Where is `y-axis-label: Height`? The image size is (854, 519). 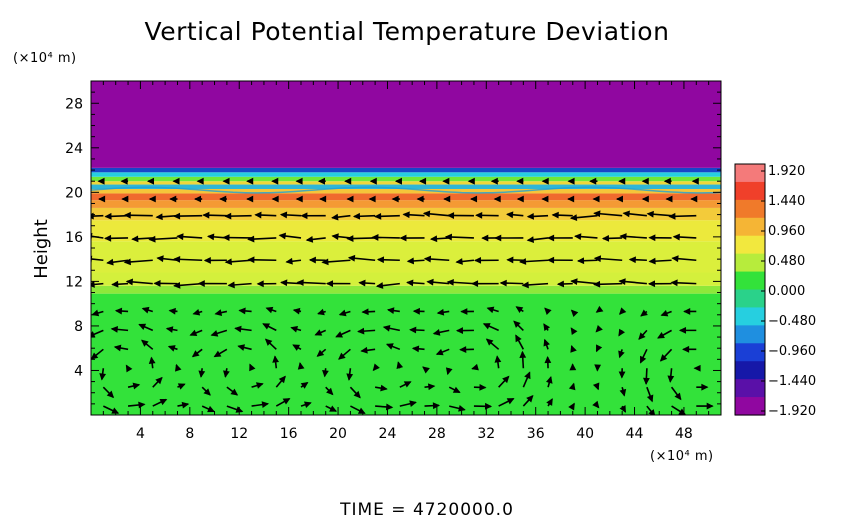 y-axis-label: Height is located at coordinates (41, 249).